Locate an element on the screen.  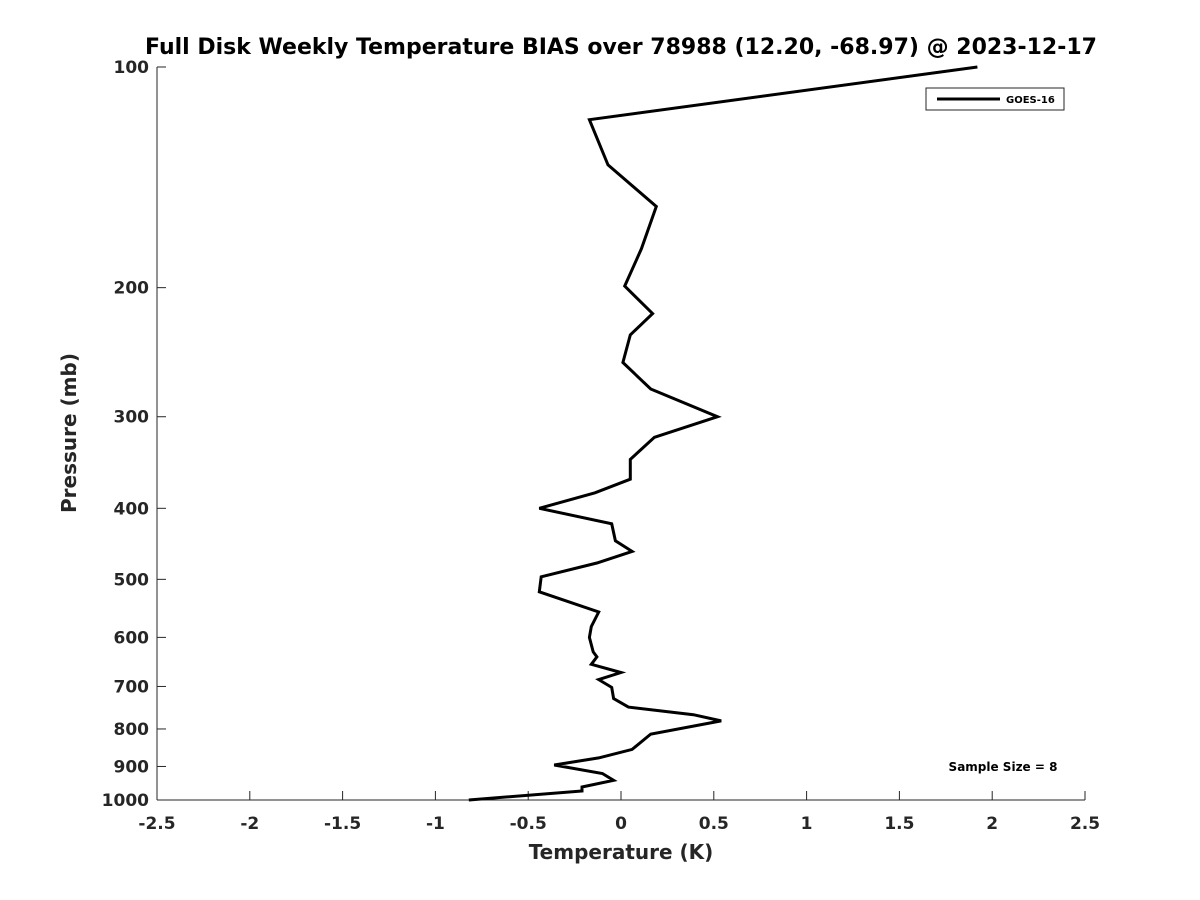
y-tick-label: 400 is located at coordinates (132, 509).